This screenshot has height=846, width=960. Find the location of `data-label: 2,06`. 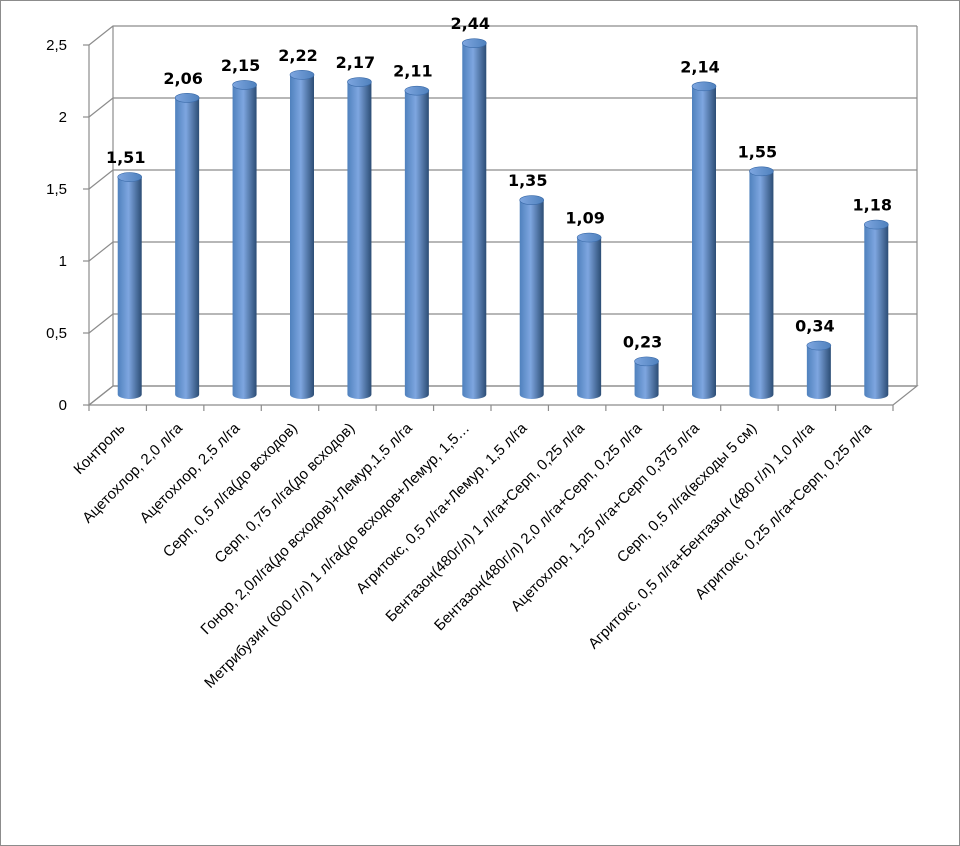

data-label: 2,06 is located at coordinates (182, 78).